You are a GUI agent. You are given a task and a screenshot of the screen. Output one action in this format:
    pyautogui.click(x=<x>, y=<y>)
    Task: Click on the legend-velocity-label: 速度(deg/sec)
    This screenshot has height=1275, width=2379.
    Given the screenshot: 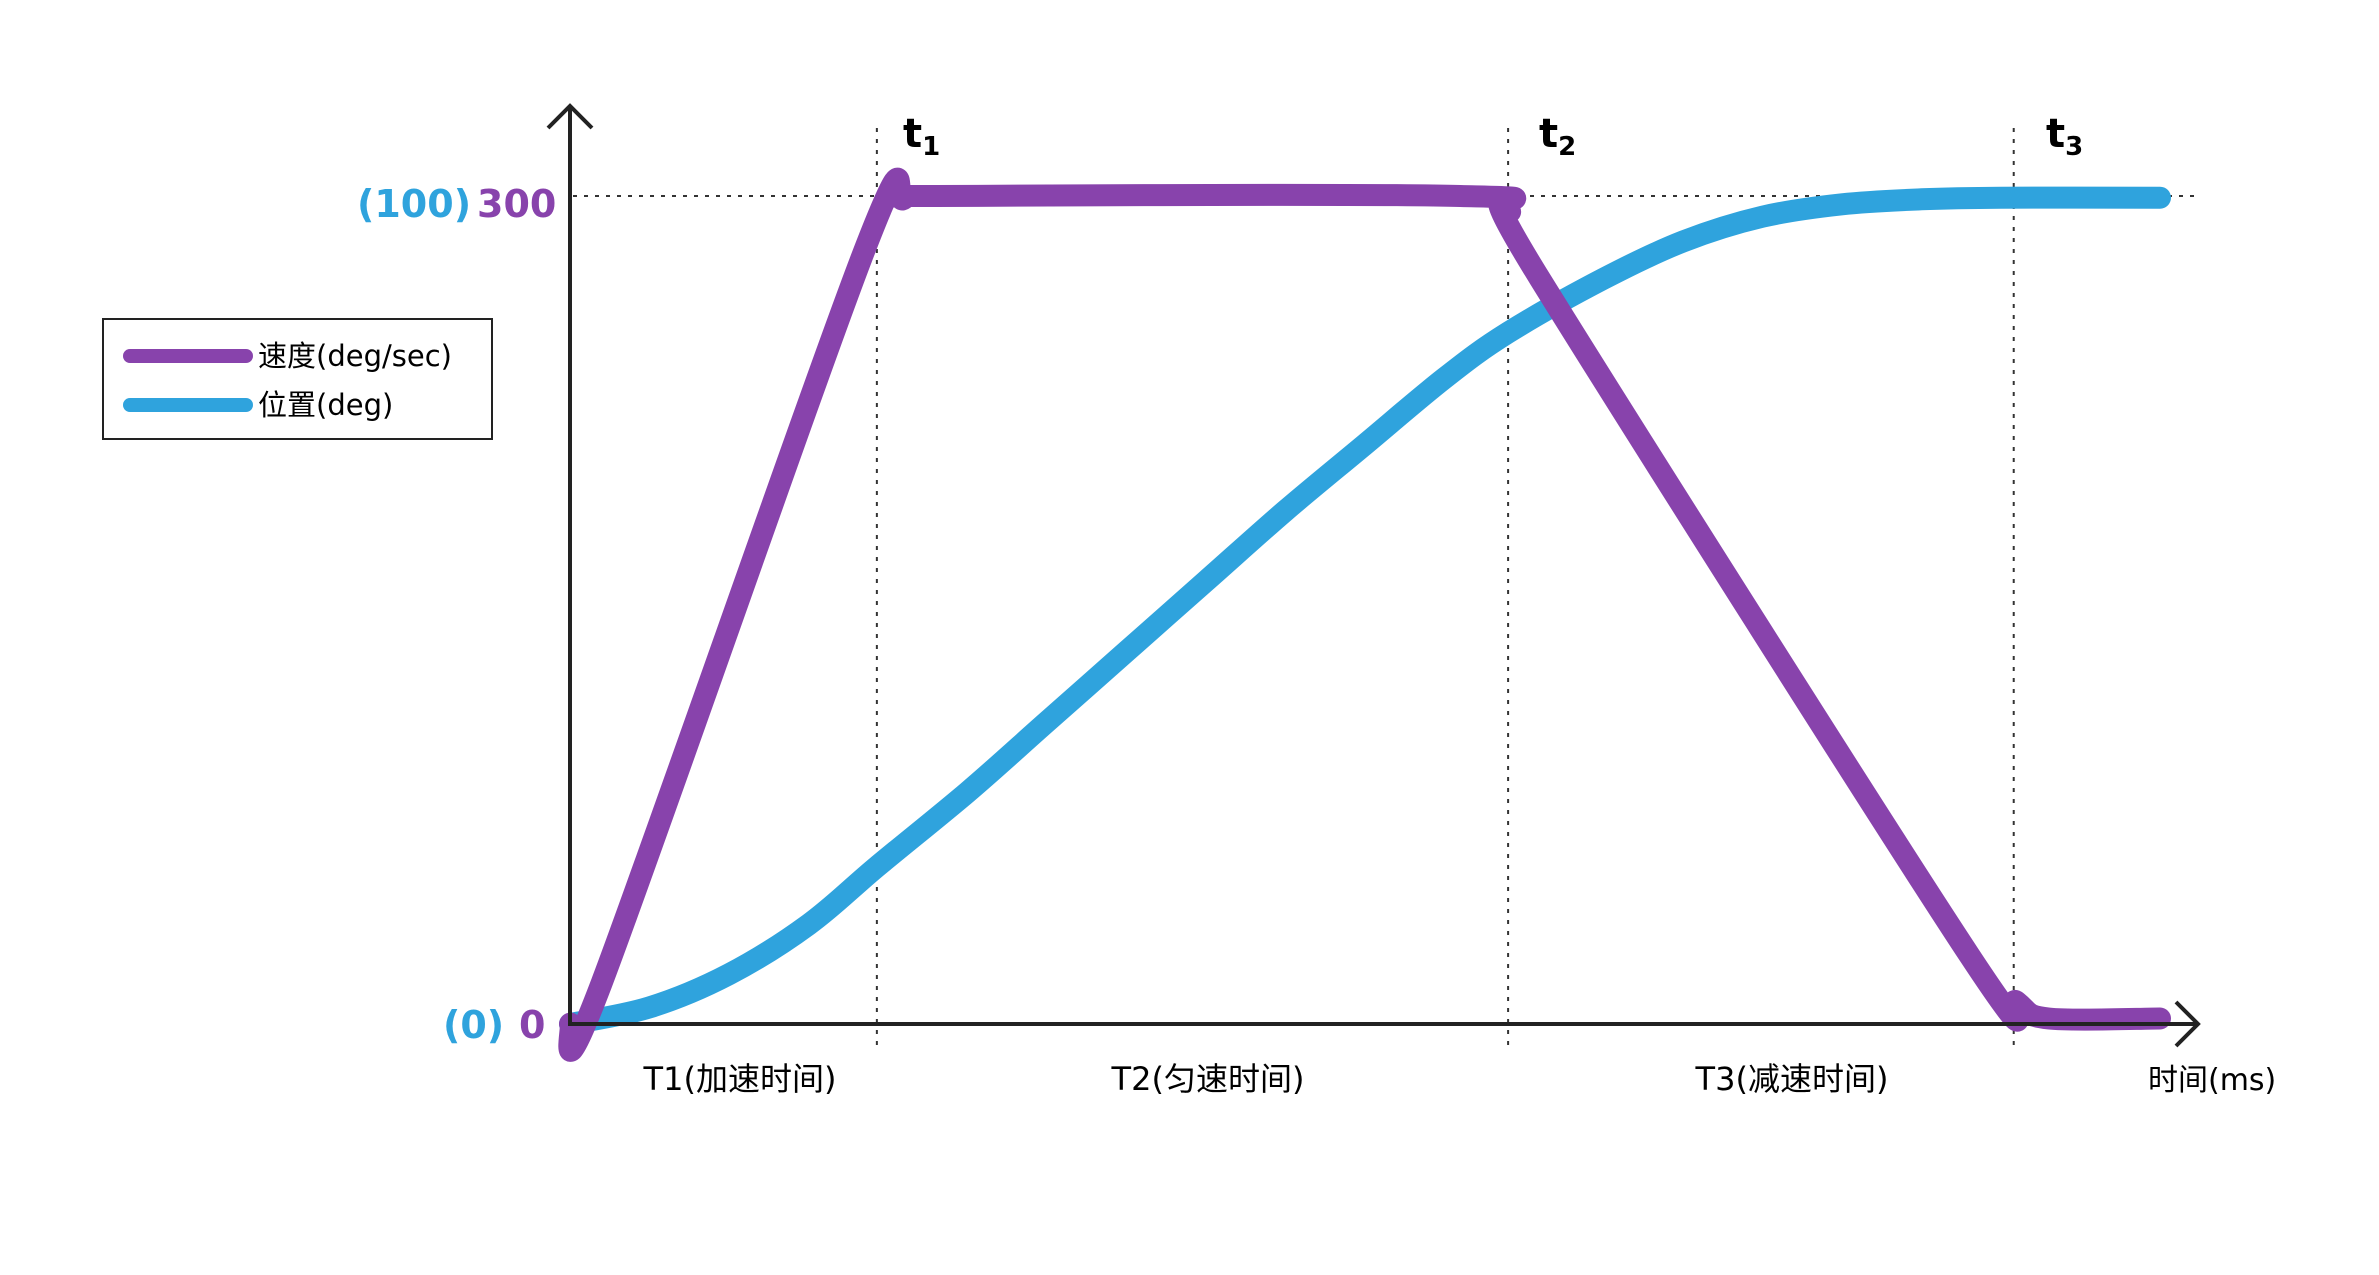 What is the action you would take?
    pyautogui.click(x=355, y=356)
    